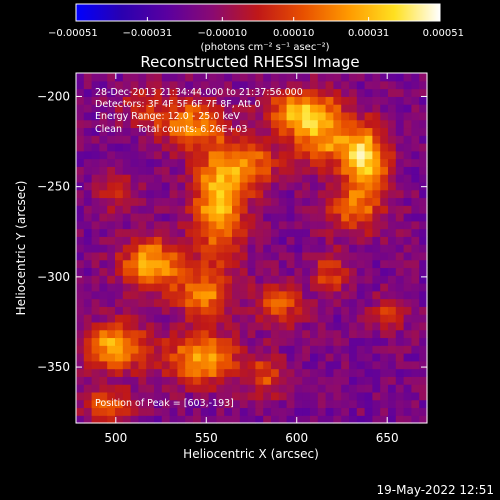  I want to click on x-tick-label: 500, so click(115, 438).